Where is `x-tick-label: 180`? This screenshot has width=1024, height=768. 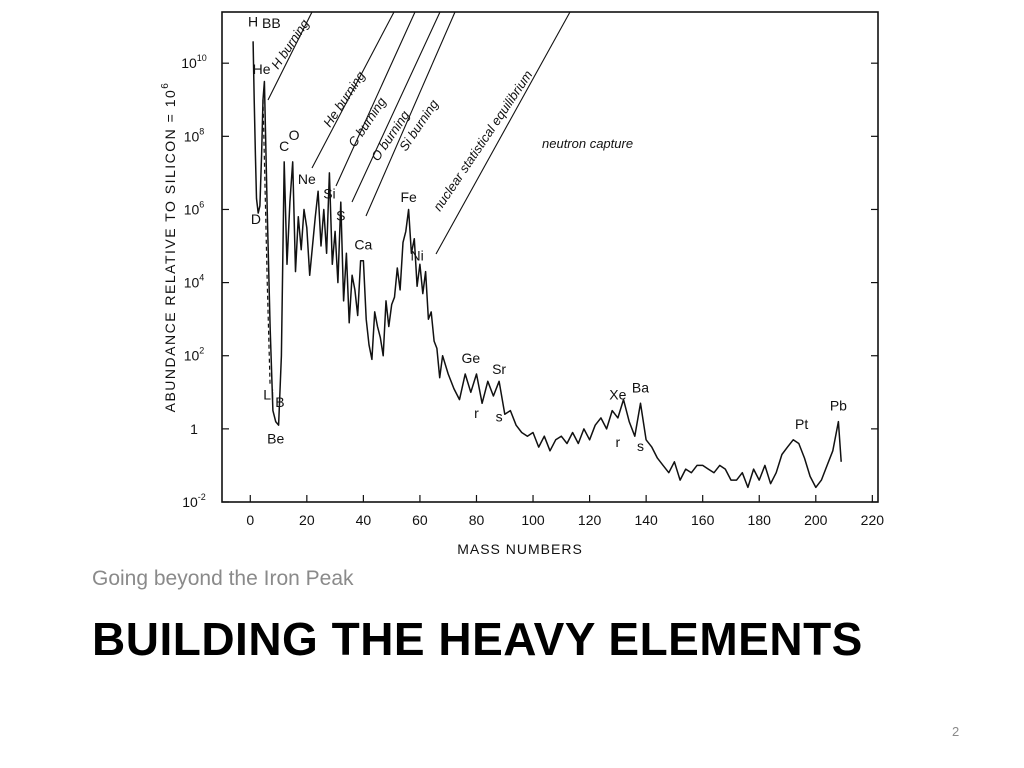 x-tick-label: 180 is located at coordinates (760, 520).